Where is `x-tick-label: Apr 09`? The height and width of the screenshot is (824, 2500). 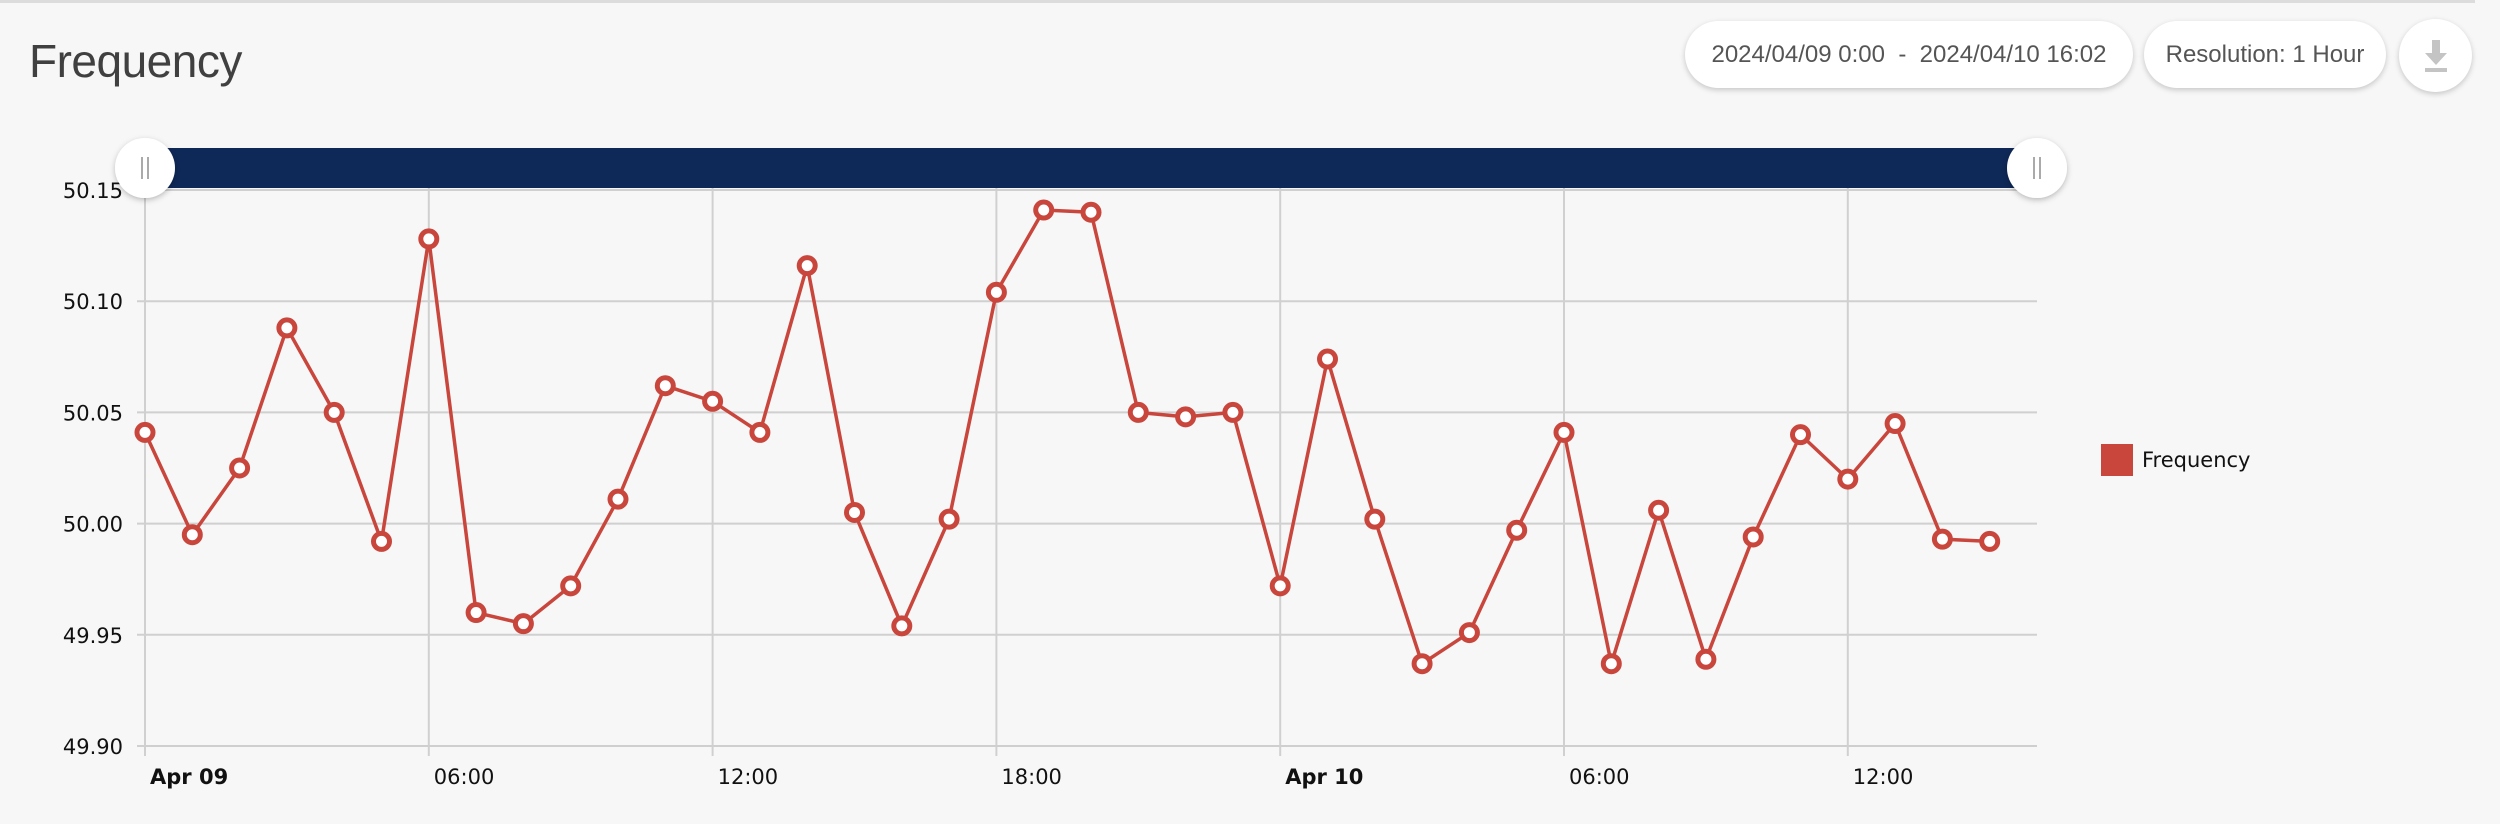 x-tick-label: Apr 09 is located at coordinates (189, 777).